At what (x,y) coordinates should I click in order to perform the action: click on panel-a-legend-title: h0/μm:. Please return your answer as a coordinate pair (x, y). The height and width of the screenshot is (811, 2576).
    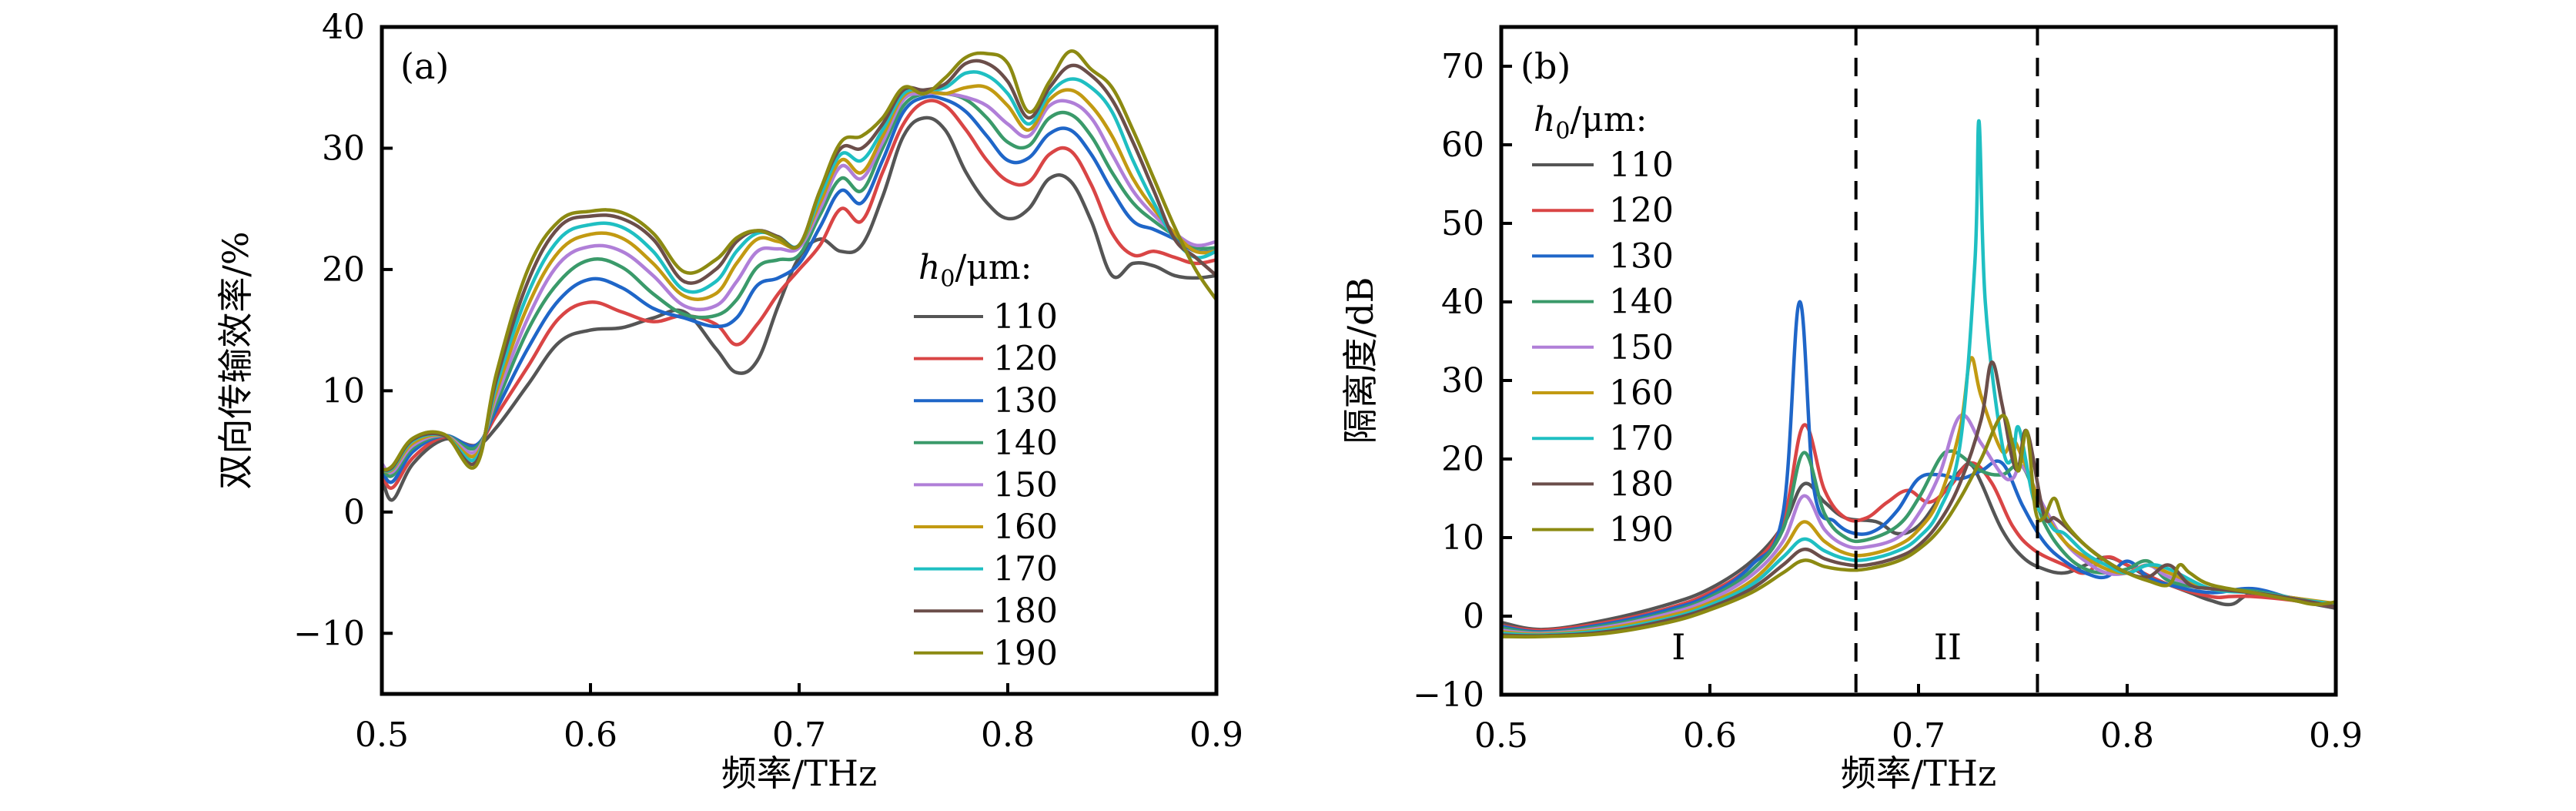
    Looking at the image, I should click on (975, 270).